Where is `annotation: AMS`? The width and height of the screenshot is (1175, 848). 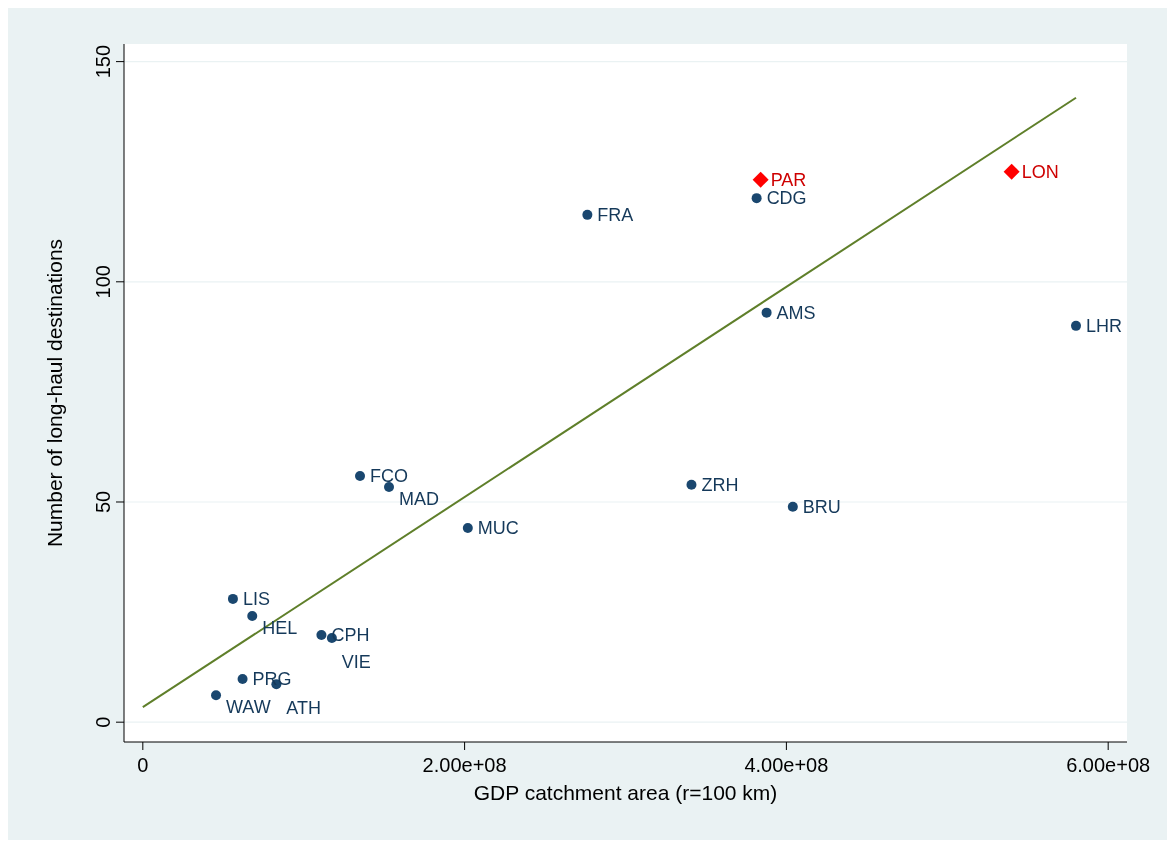 annotation: AMS is located at coordinates (796, 312).